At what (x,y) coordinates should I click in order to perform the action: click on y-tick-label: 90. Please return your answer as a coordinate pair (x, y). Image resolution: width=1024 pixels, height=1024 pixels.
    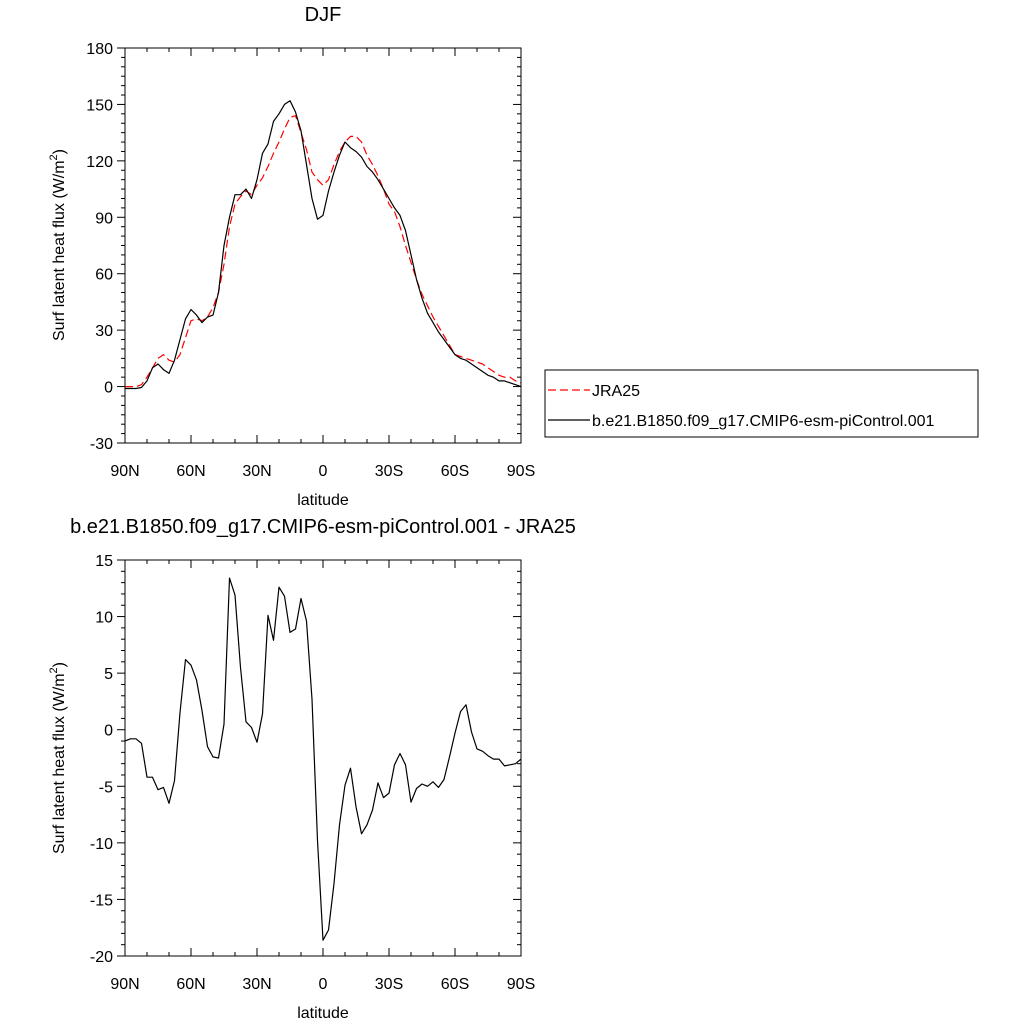
    Looking at the image, I should click on (104, 218).